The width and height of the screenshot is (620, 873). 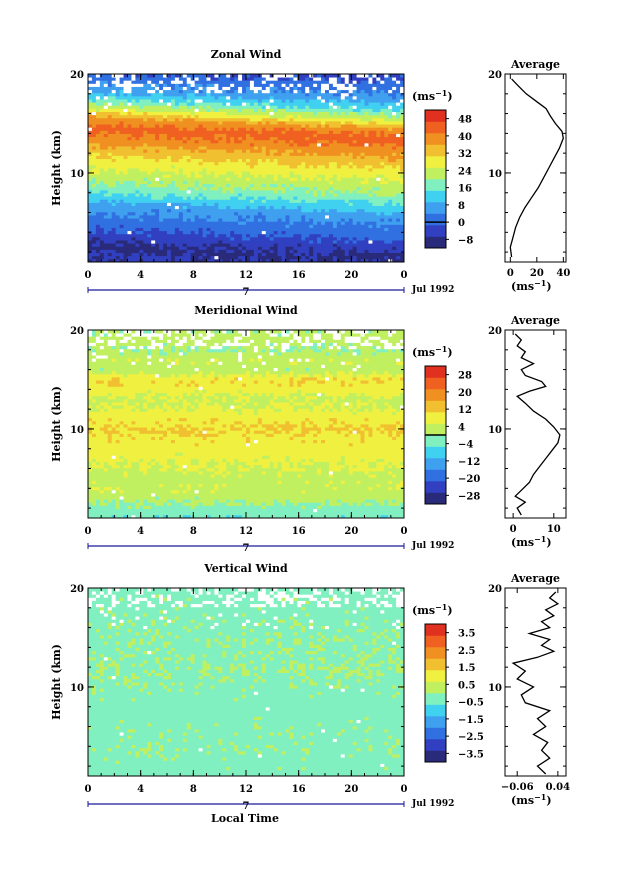 What do you see at coordinates (465, 120) in the screenshot?
I see `colorbar-tick-label: 48` at bounding box center [465, 120].